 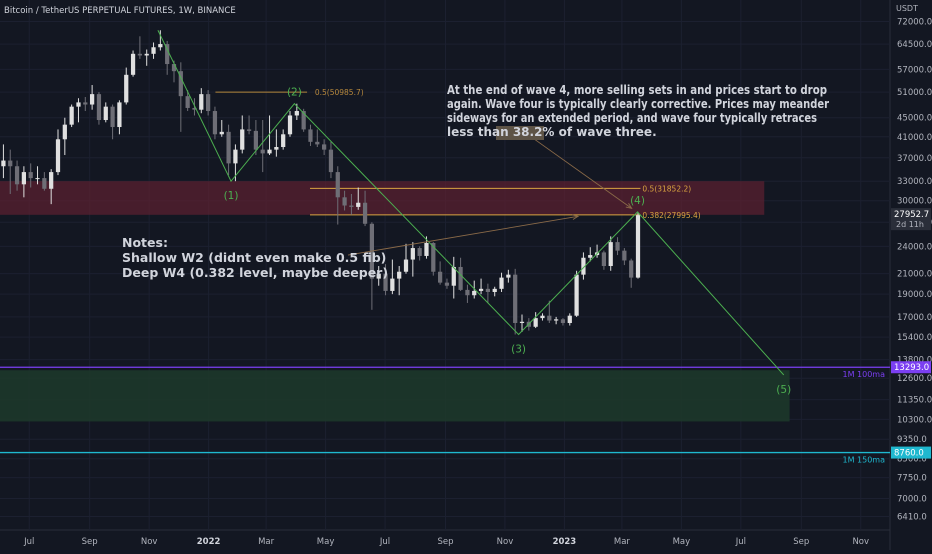 What do you see at coordinates (914, 70) in the screenshot?
I see `y-tick-label: 57000.0` at bounding box center [914, 70].